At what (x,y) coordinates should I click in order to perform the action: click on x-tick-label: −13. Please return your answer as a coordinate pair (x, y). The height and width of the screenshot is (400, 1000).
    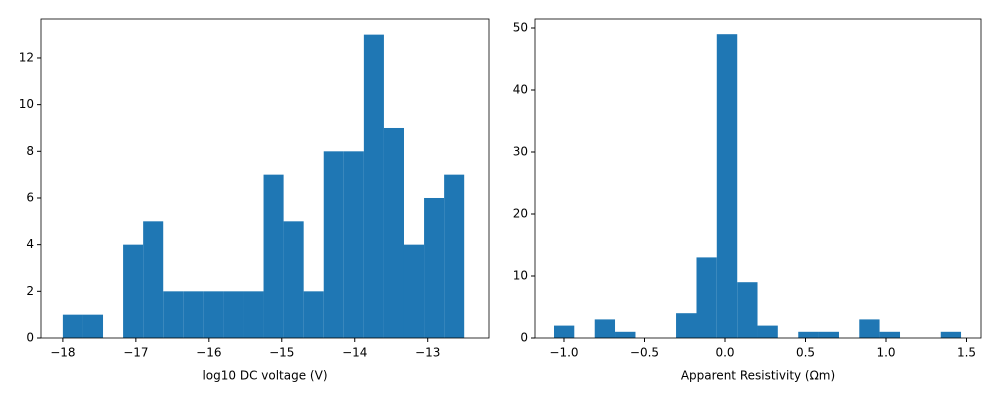
    Looking at the image, I should click on (427, 353).